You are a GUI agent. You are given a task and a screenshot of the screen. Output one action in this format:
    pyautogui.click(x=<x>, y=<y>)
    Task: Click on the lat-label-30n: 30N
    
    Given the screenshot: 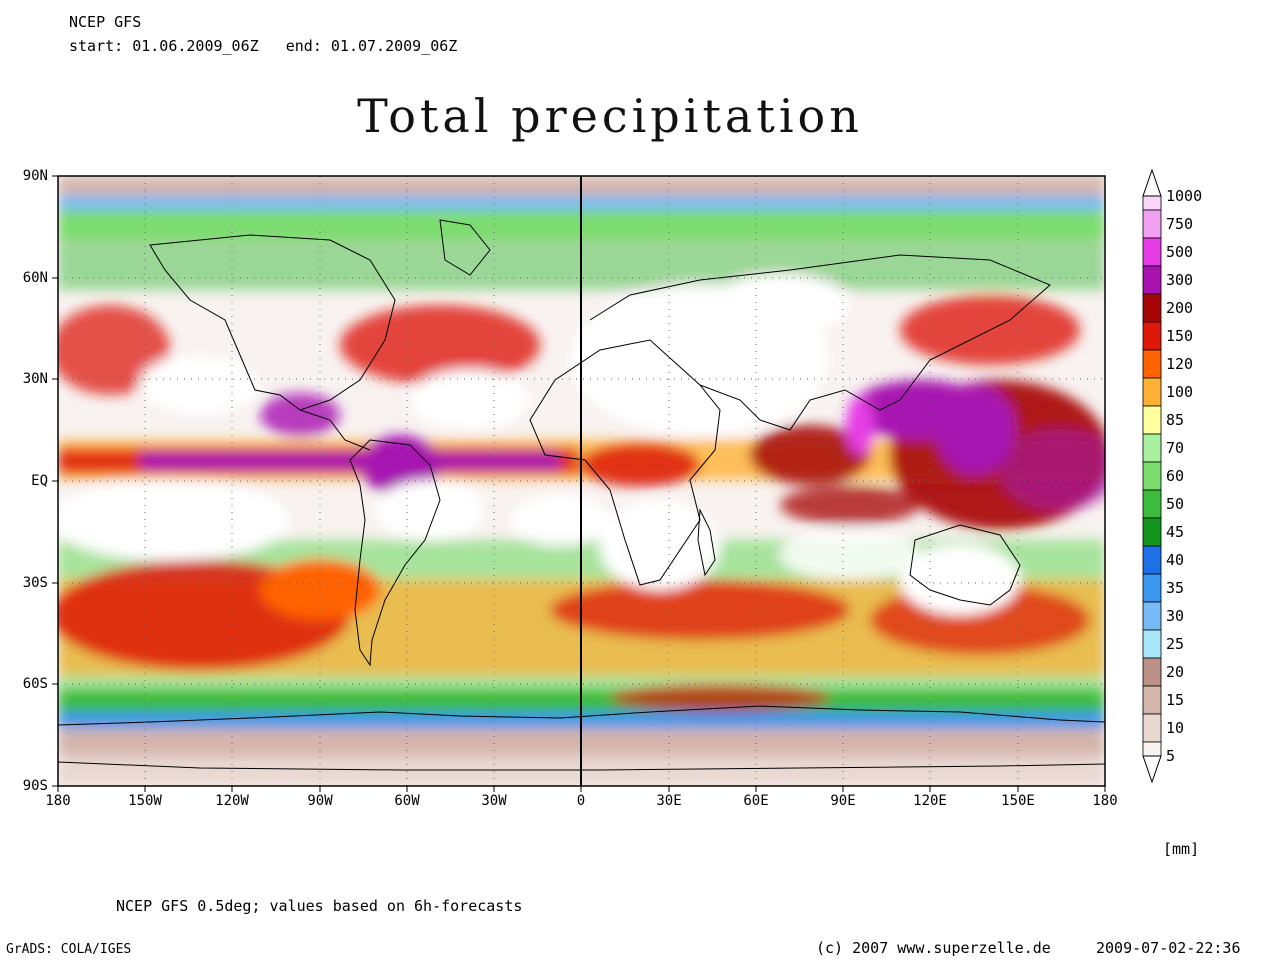 What is the action you would take?
    pyautogui.click(x=35, y=379)
    